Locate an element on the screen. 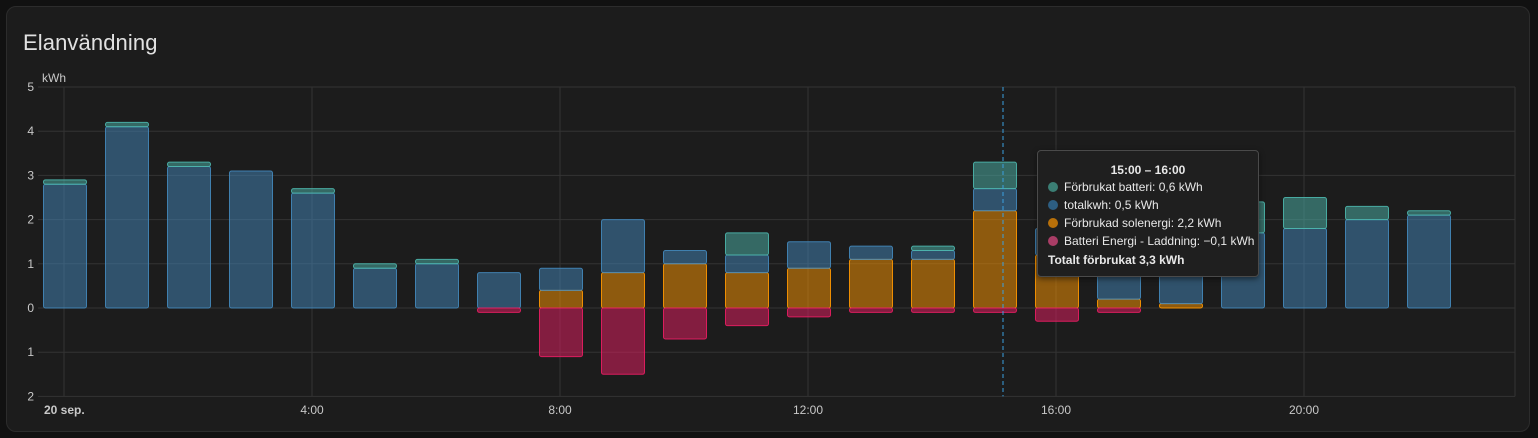 The image size is (1538, 438). tooltip-row-label: totalkwh: 0,5 kWh is located at coordinates (1111, 205).